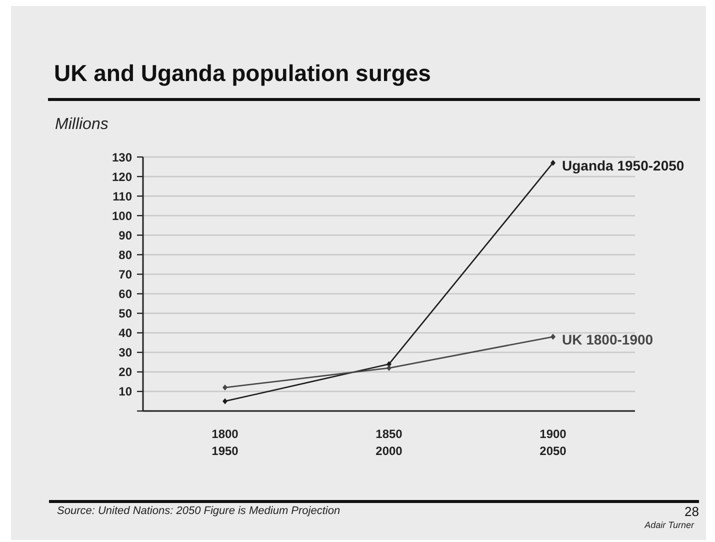 The image size is (715, 542). What do you see at coordinates (389, 442) in the screenshot?
I see `x-tick-label: 1850 2000` at bounding box center [389, 442].